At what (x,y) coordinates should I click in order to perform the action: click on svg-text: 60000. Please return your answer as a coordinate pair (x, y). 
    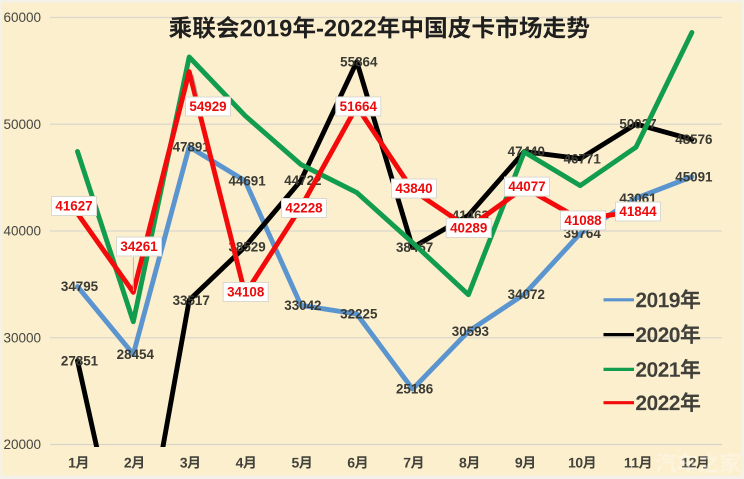
    Looking at the image, I should click on (22, 17).